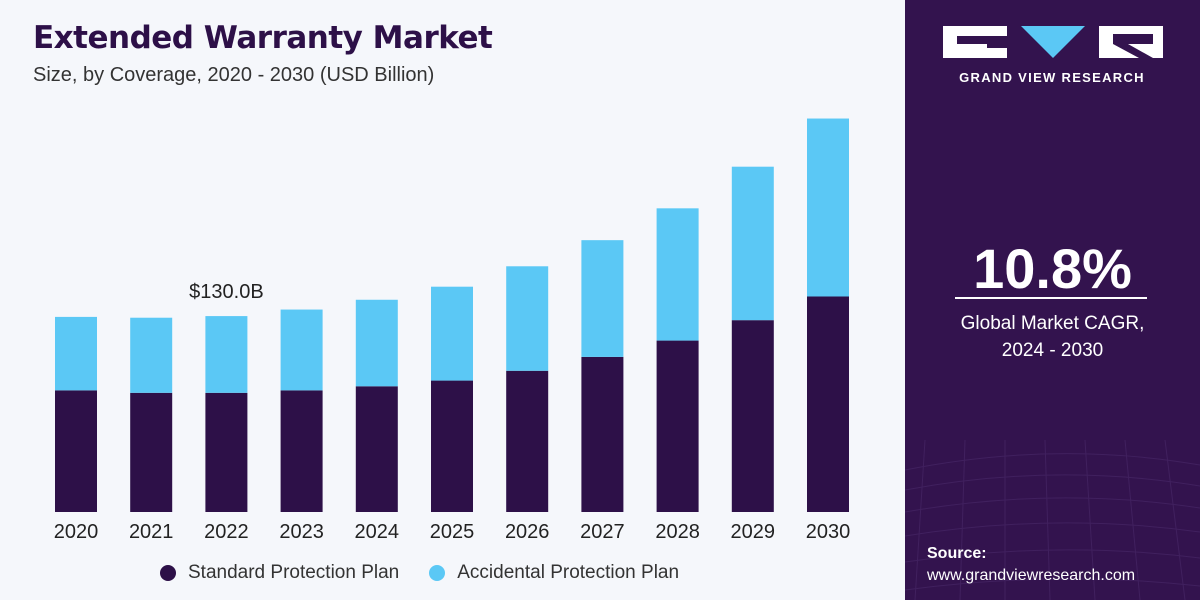 The height and width of the screenshot is (600, 1200). Describe the element at coordinates (452, 446) in the screenshot. I see `bar-standard-2025` at that location.